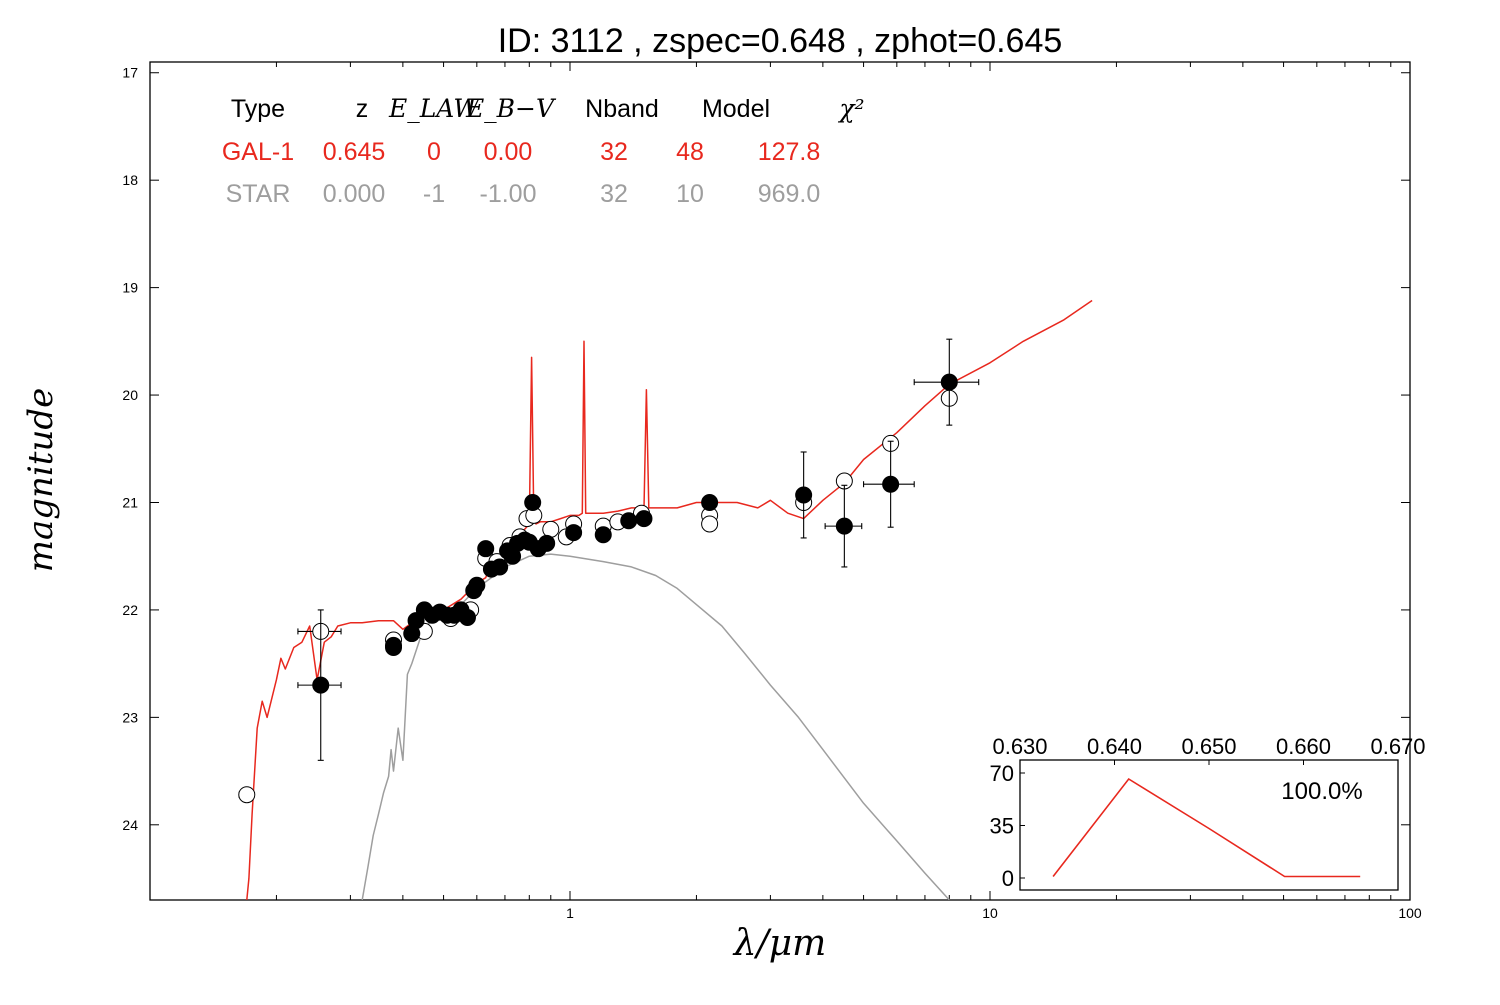 Image resolution: width=1500 pixels, height=1005 pixels. I want to click on chart-title: ID: 3112 , zspec=0.648 , zphot=0.645, so click(780, 41).